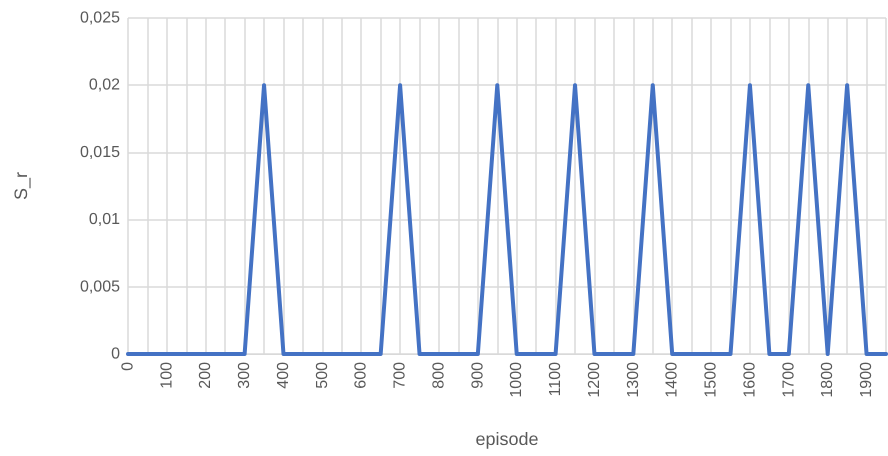 The height and width of the screenshot is (456, 888). I want to click on y-tick-label: 0, so click(115, 354).